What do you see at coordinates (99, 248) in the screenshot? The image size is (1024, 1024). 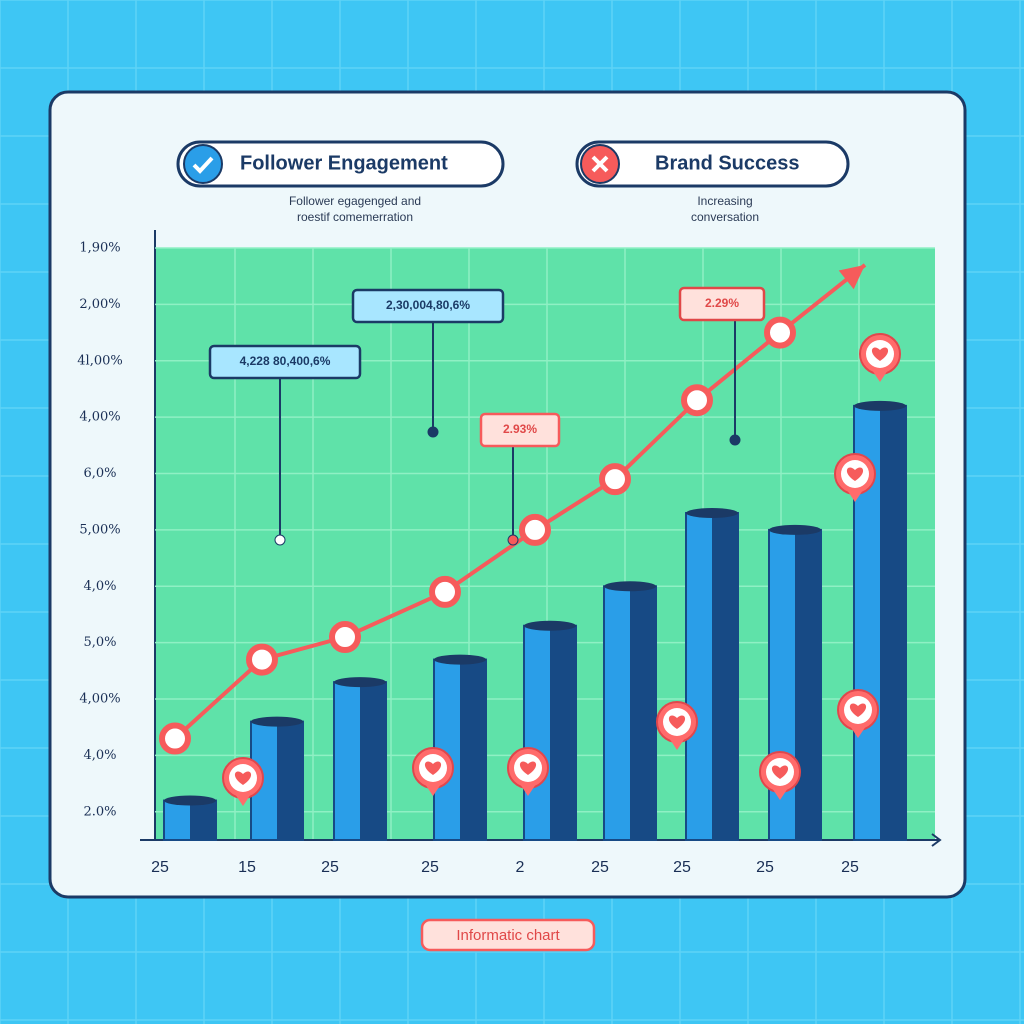 I see `y-tick-label: 1,90%` at bounding box center [99, 248].